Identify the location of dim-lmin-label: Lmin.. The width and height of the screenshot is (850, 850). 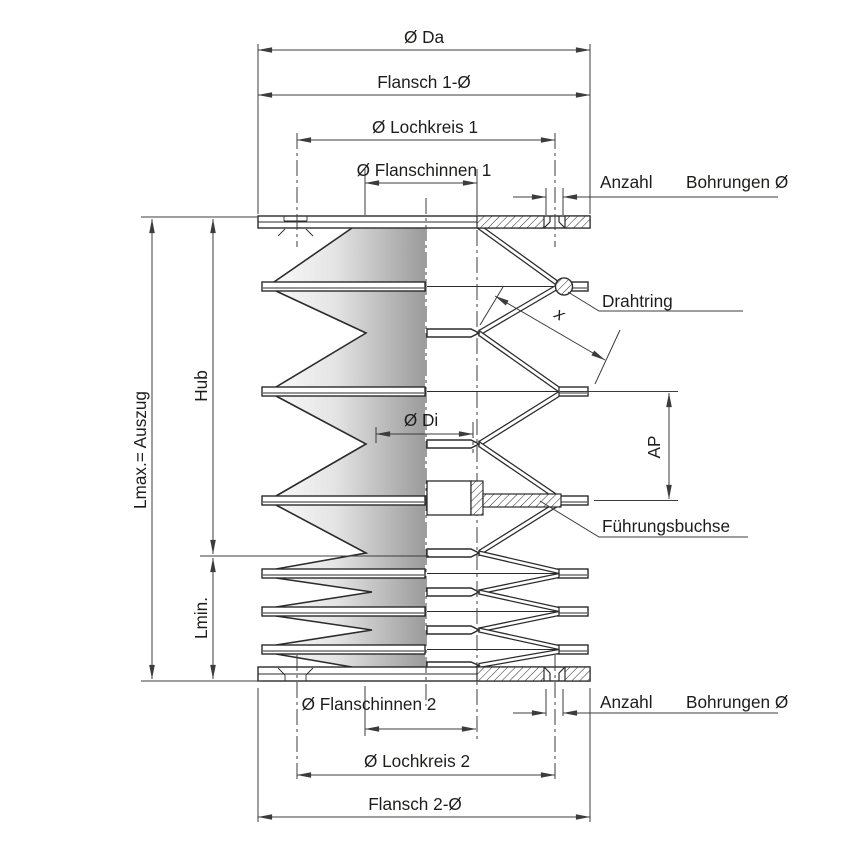
(201, 618).